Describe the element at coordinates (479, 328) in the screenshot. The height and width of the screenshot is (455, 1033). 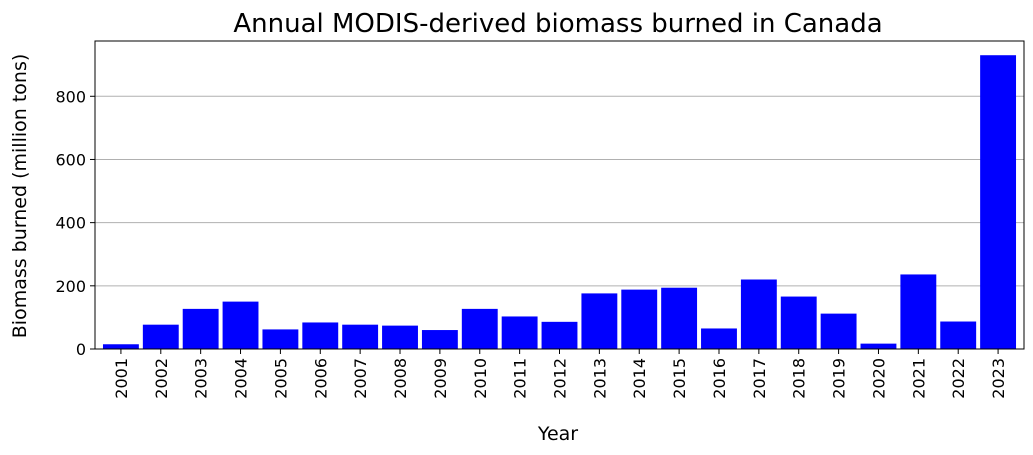
I see `bar-2010` at that location.